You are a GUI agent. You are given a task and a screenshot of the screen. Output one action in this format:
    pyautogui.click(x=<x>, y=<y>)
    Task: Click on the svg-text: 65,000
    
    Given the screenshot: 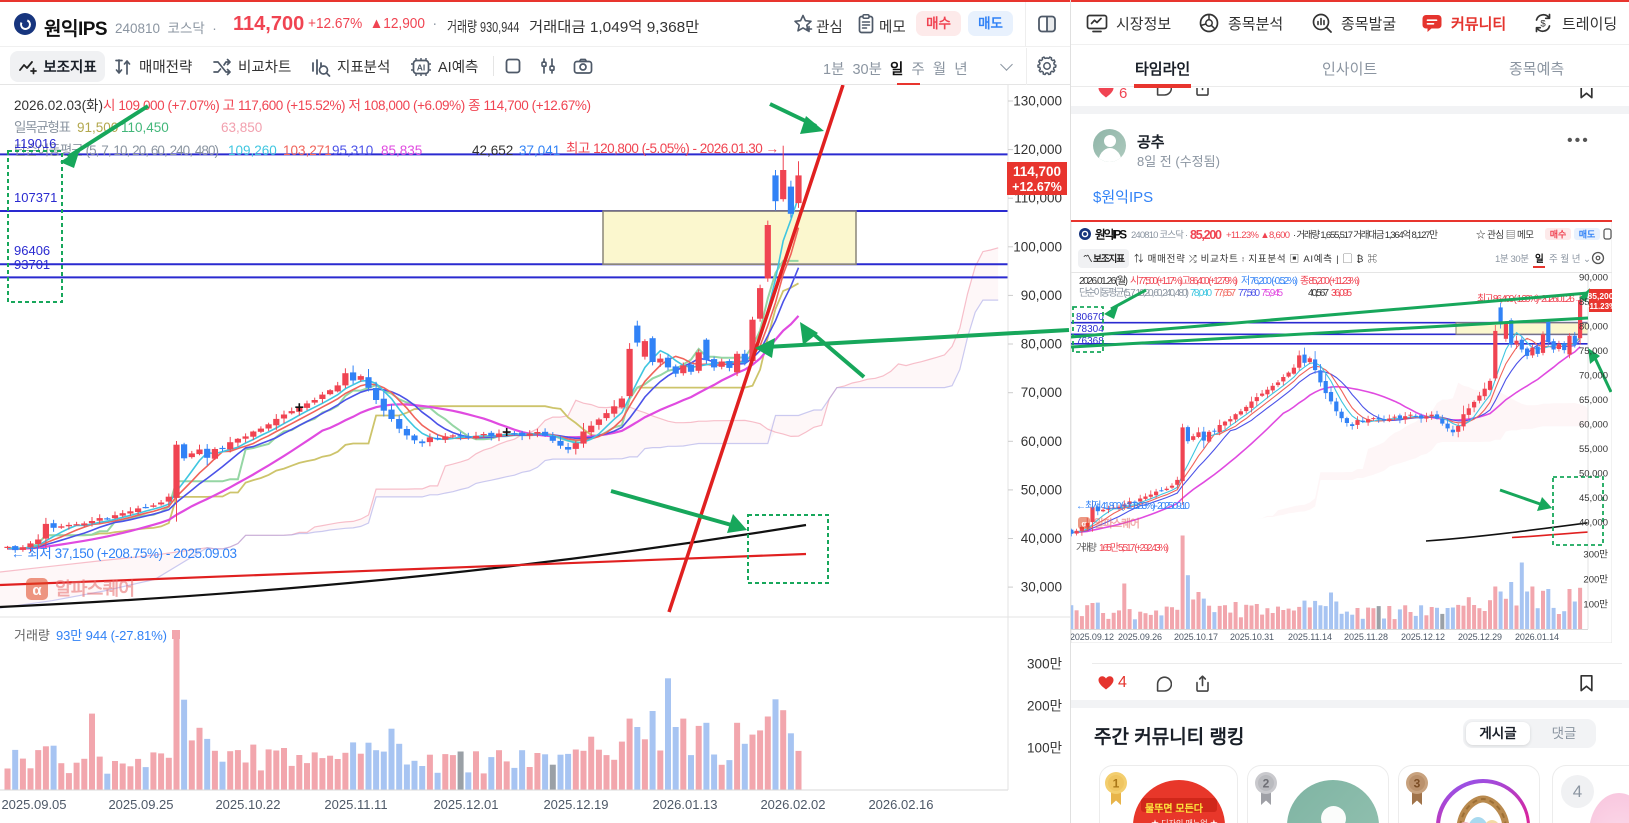 What is the action you would take?
    pyautogui.click(x=1593, y=400)
    